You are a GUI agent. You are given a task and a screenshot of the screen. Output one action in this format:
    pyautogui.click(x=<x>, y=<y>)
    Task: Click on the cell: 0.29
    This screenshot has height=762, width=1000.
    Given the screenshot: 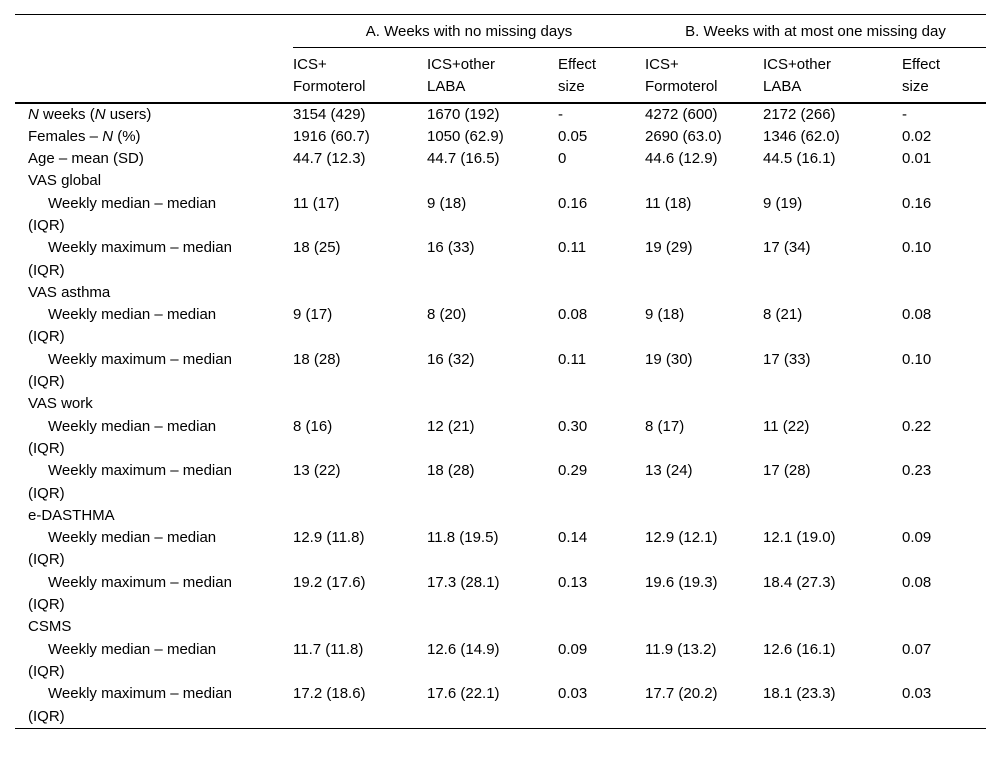 What is the action you would take?
    pyautogui.click(x=573, y=471)
    